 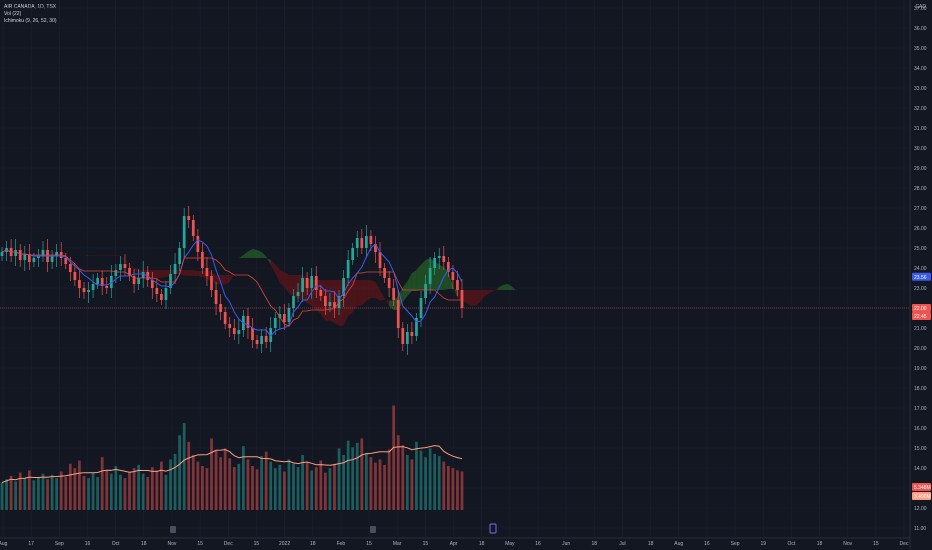 I want to click on time-tick-label: Feb, so click(x=341, y=544).